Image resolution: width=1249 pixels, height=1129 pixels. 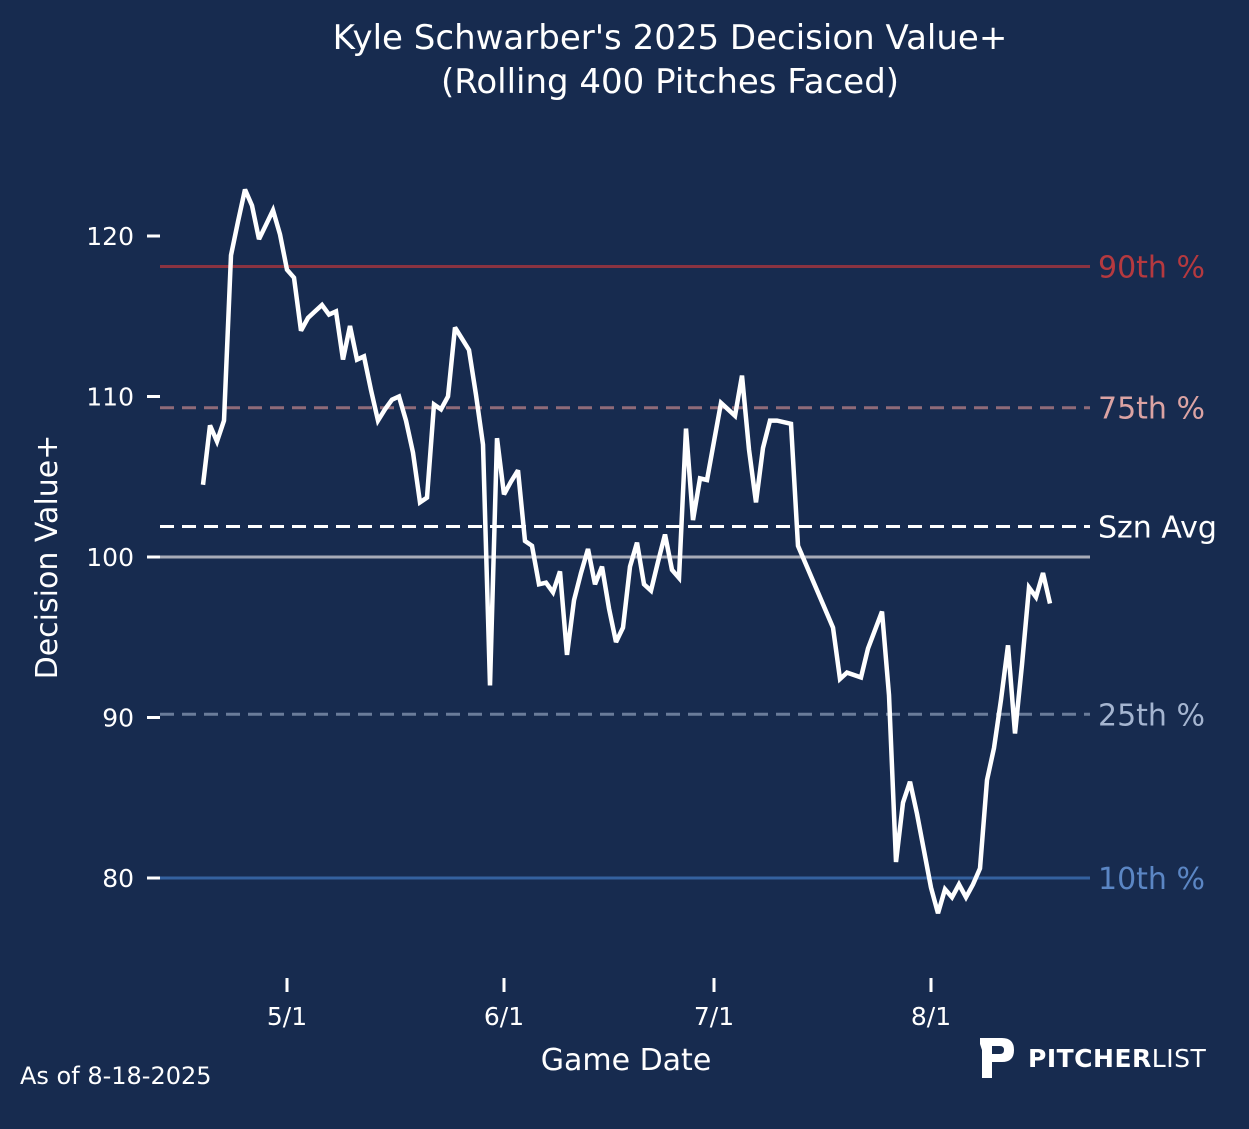 I want to click on x-tick-label: 7/1, so click(x=714, y=1016).